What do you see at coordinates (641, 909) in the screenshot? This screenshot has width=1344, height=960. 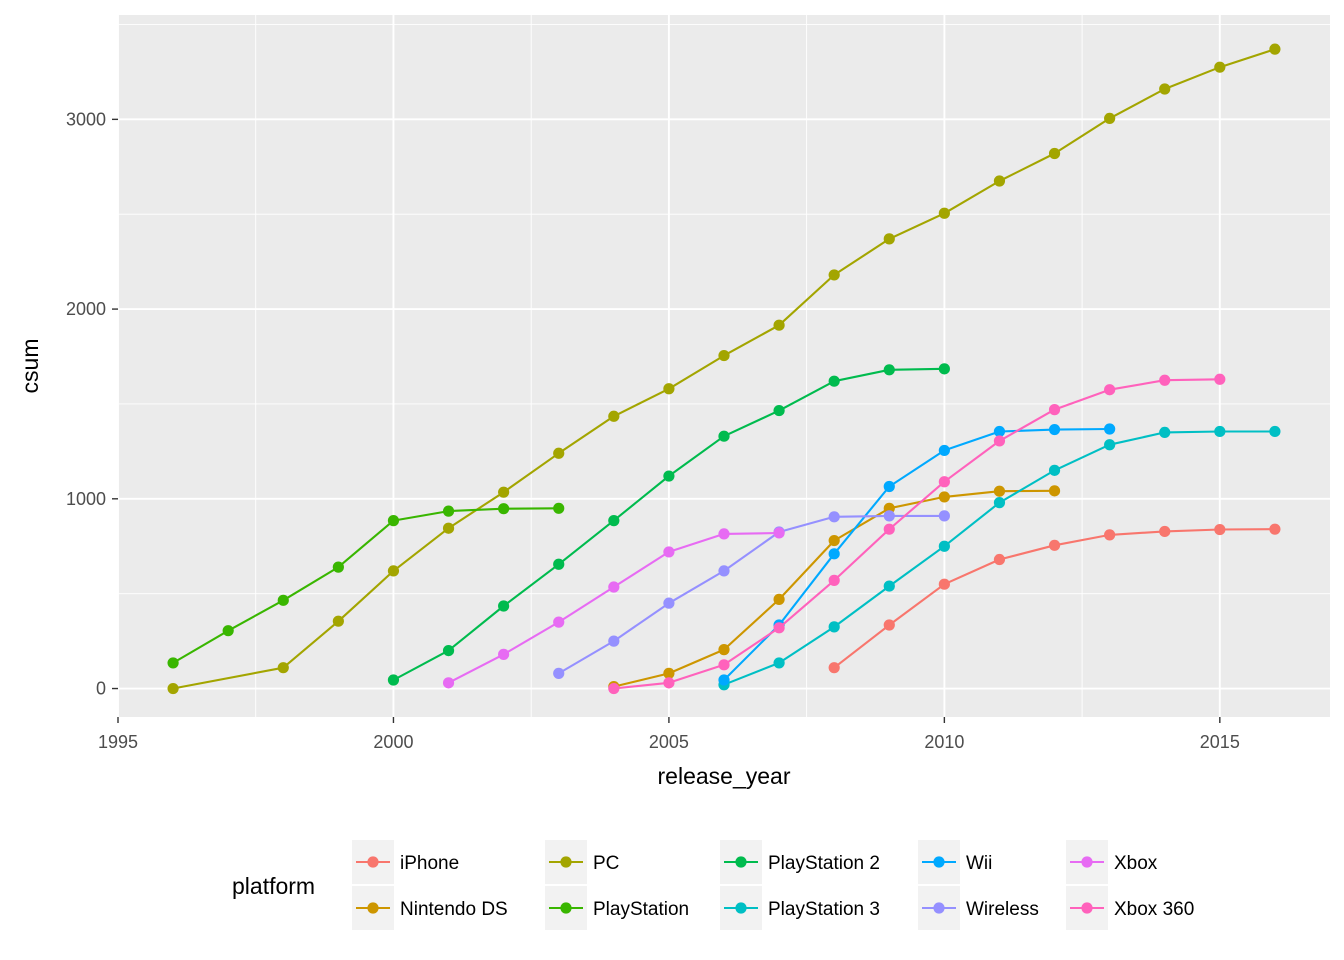 I see `legend-label: PlayStation` at bounding box center [641, 909].